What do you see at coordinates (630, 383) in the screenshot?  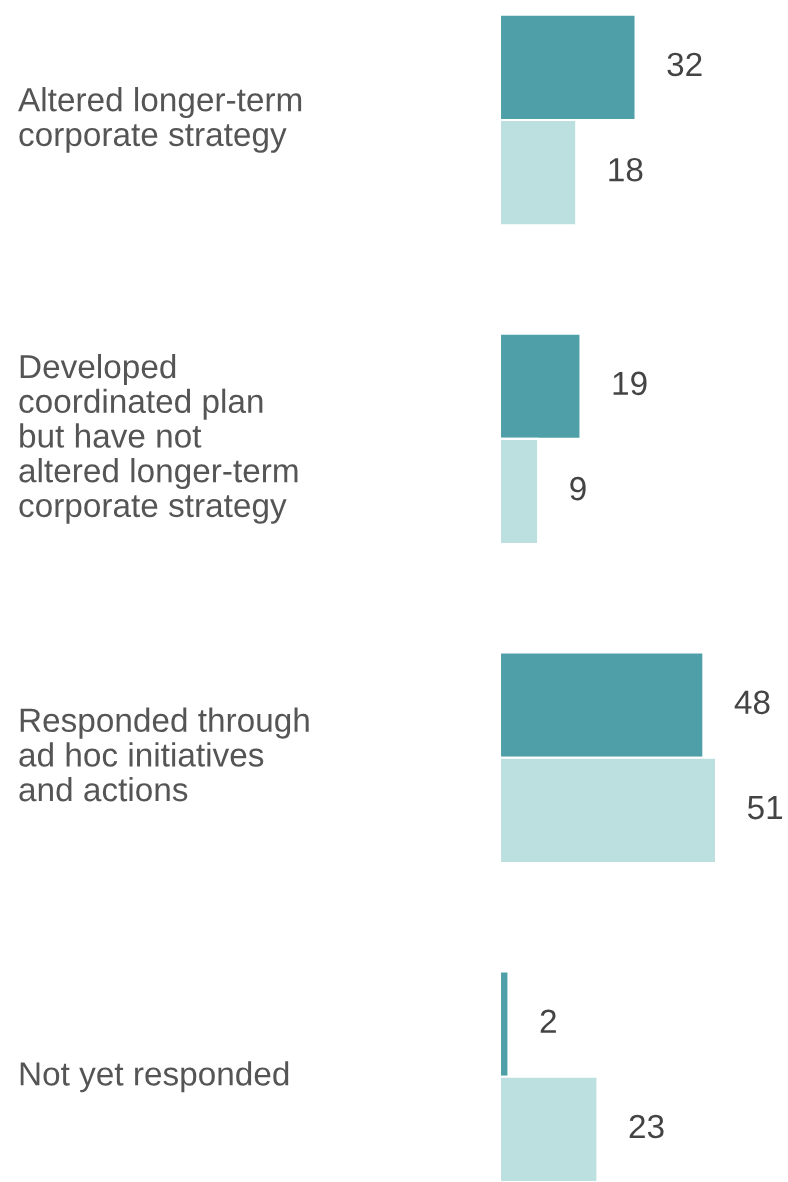 I see `data-label: 19` at bounding box center [630, 383].